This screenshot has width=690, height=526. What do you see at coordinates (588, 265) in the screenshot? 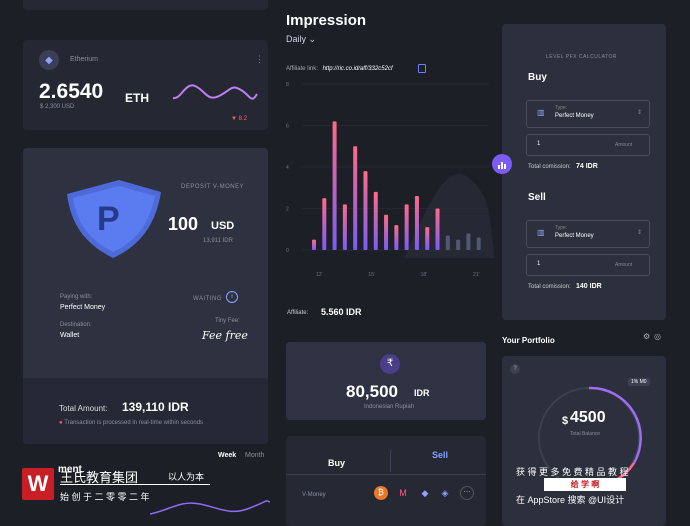
I see `sell-amount-input: 1 Amount` at bounding box center [588, 265].